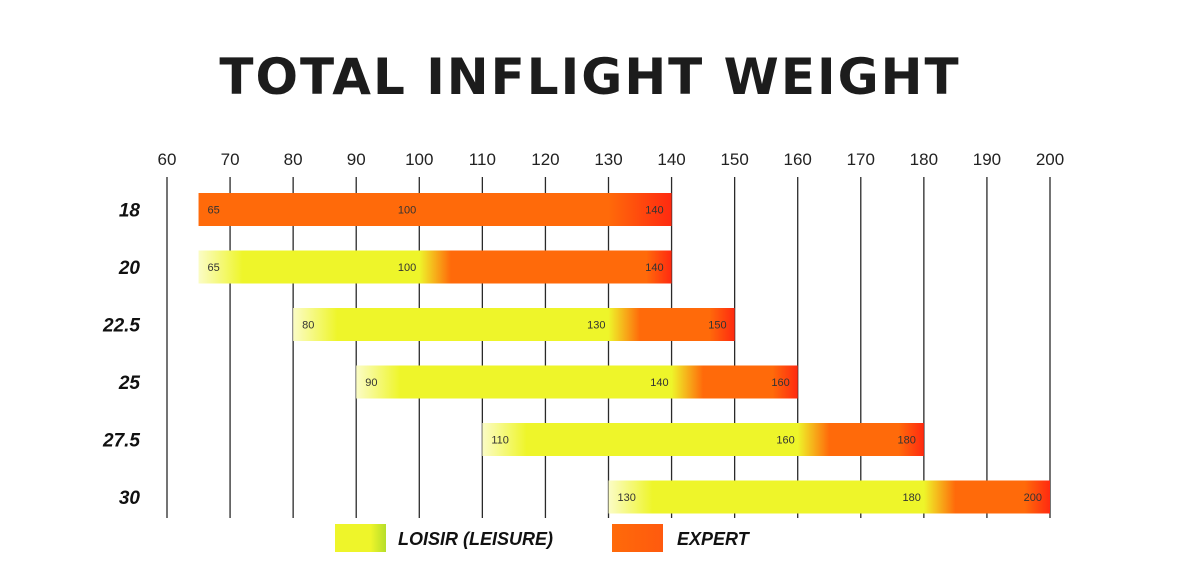 This screenshot has height=585, width=1180. Describe the element at coordinates (130, 211) in the screenshot. I see `category-label: 18` at that location.